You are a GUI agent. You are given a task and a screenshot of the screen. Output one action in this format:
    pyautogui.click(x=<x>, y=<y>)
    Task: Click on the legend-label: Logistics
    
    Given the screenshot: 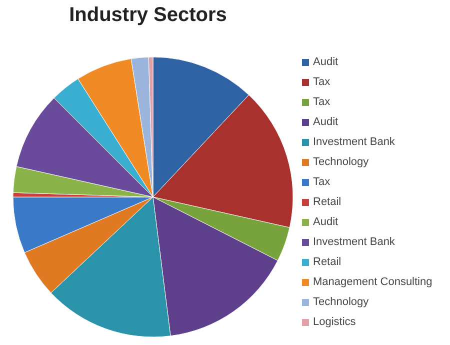 What is the action you would take?
    pyautogui.click(x=334, y=322)
    